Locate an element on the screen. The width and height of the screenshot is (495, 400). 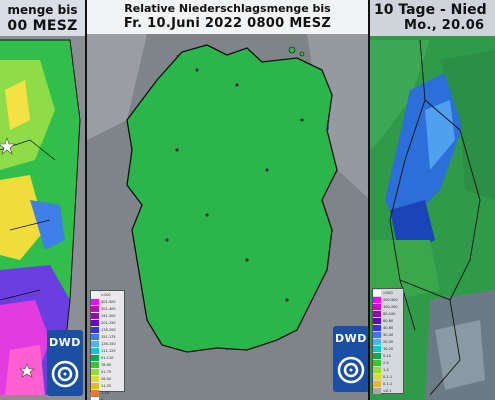
legend-entry: 2-5 is located at coordinates (388, 362).